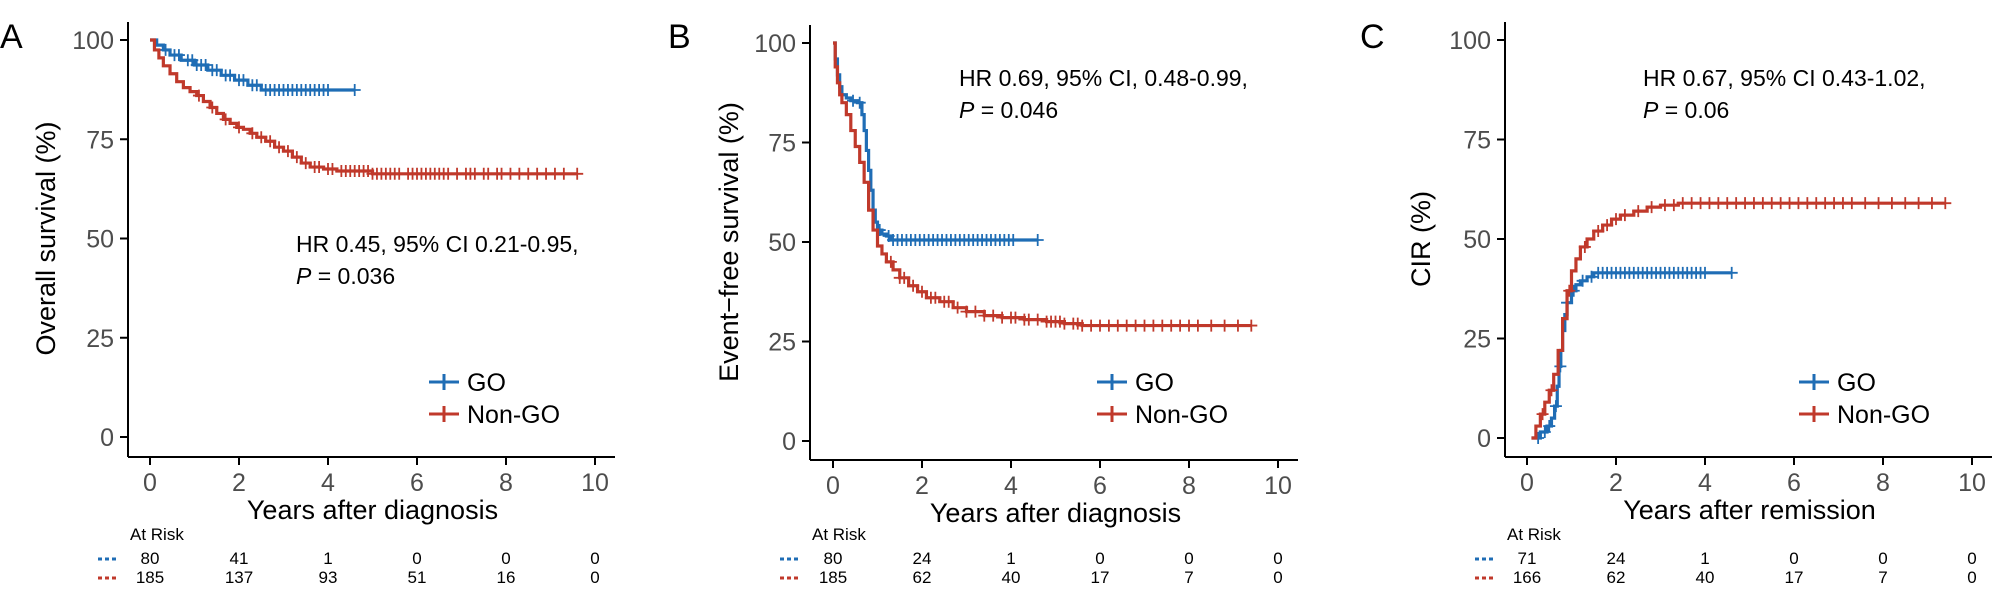 This screenshot has width=2000, height=609. Describe the element at coordinates (1527, 483) in the screenshot. I see `x-tick-label: 0` at that location.